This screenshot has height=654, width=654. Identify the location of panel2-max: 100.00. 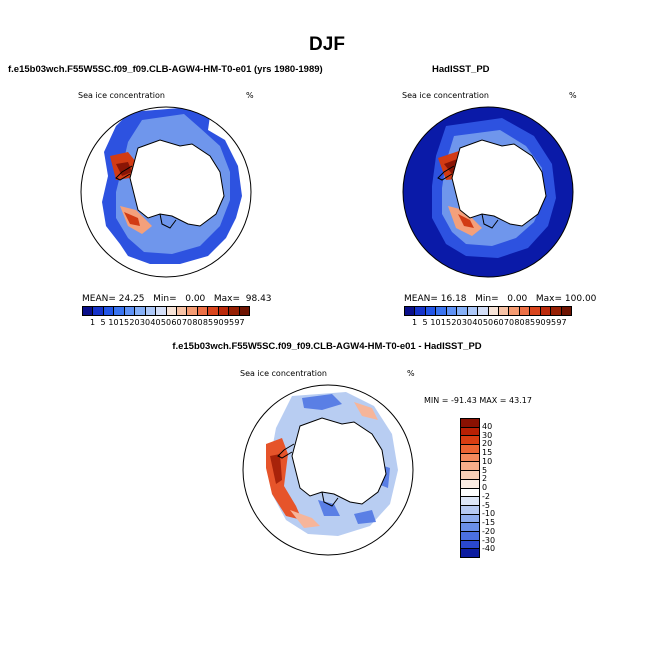
(580, 299).